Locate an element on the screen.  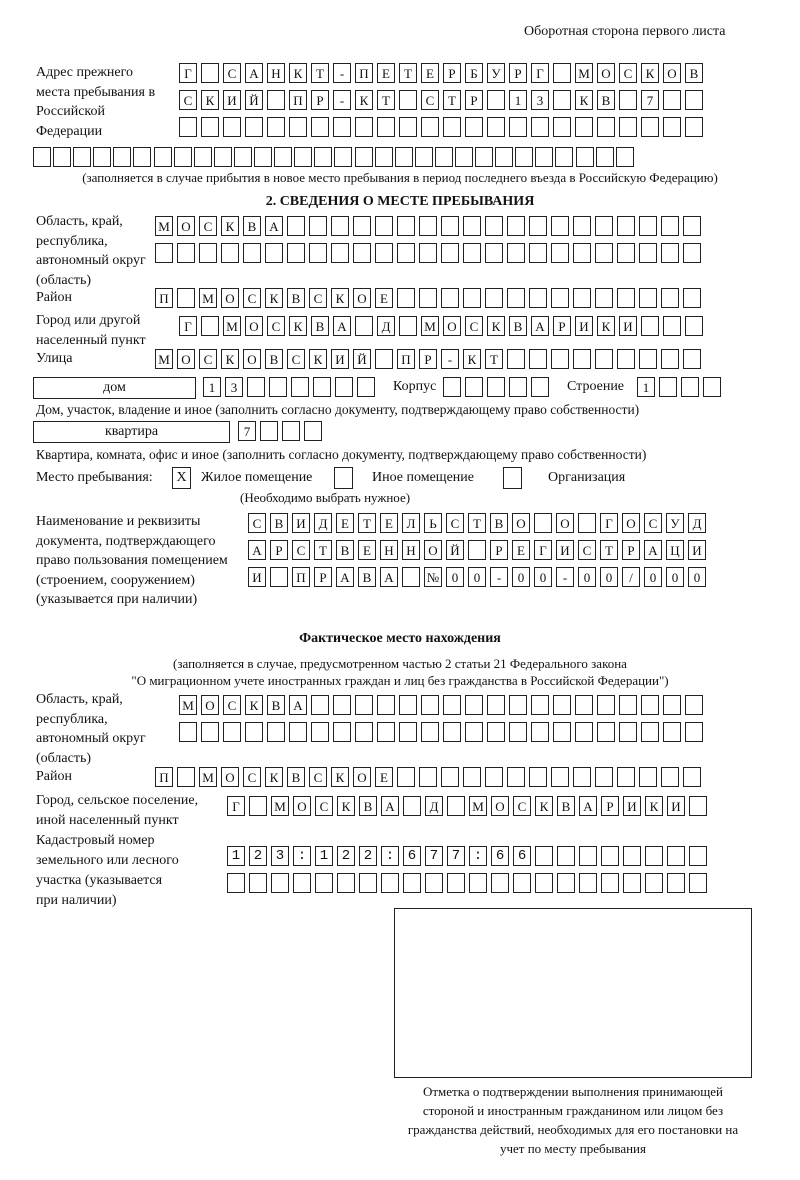
cadastral-row-1: 123:122:677:66 is located at coordinates (467, 856).